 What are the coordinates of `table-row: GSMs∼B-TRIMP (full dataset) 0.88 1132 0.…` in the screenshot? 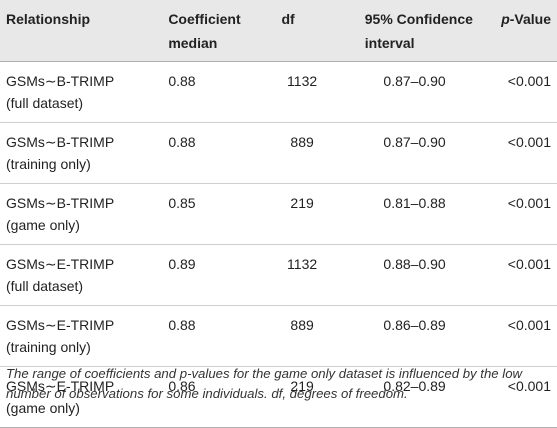 It's located at (278, 92).